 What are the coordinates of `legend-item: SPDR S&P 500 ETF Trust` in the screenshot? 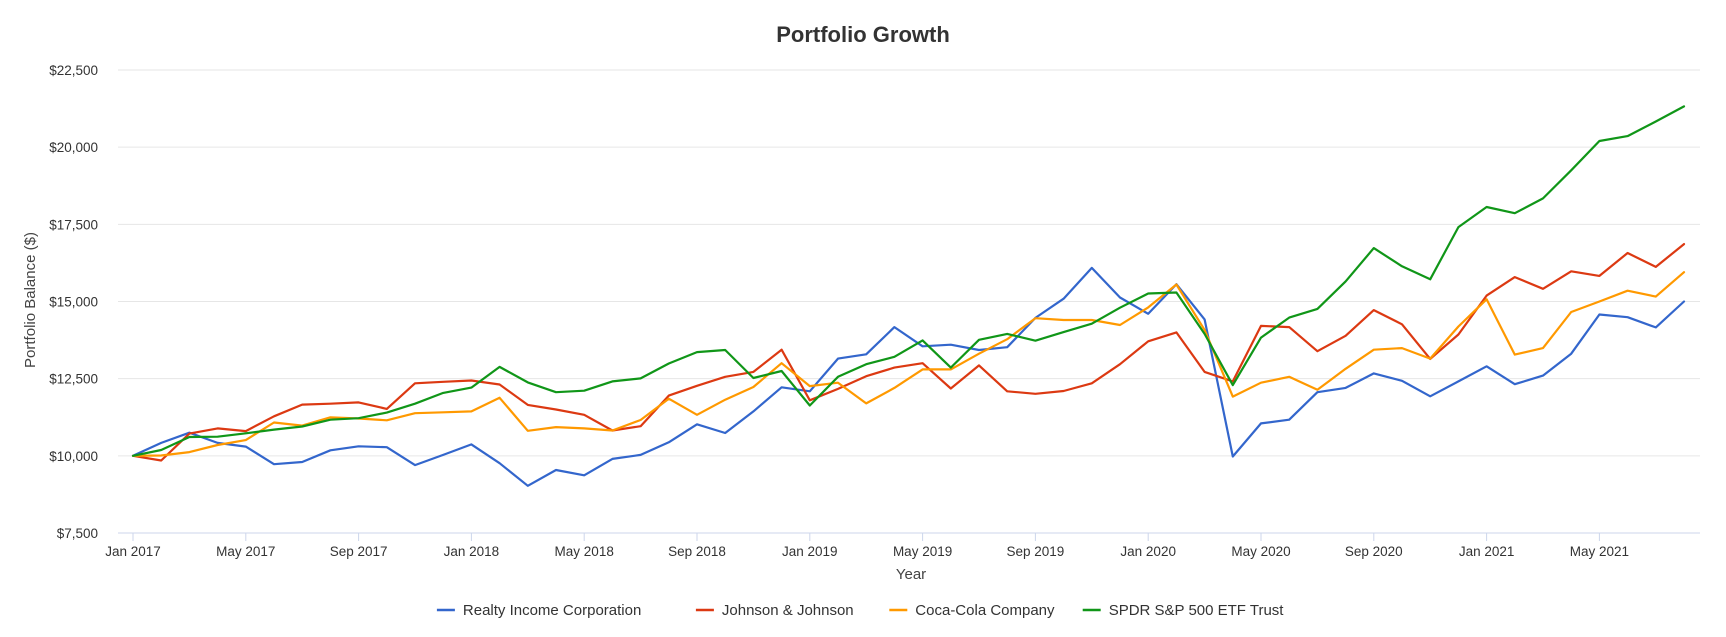 It's located at (1183, 610).